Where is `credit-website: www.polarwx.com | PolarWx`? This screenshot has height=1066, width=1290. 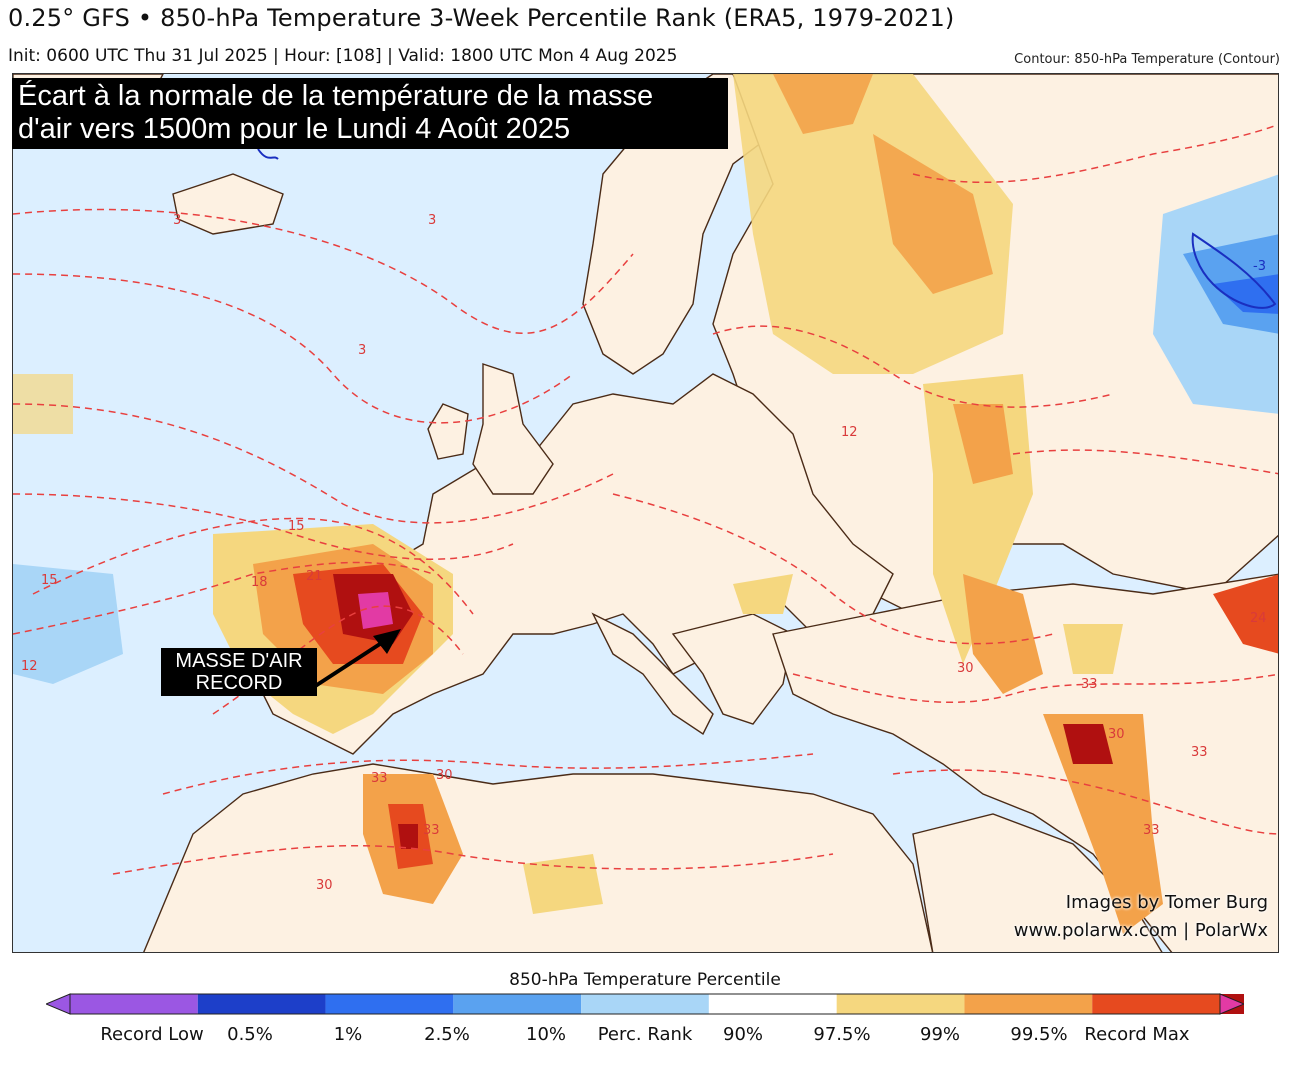 credit-website: www.polarwx.com | PolarWx is located at coordinates (1140, 930).